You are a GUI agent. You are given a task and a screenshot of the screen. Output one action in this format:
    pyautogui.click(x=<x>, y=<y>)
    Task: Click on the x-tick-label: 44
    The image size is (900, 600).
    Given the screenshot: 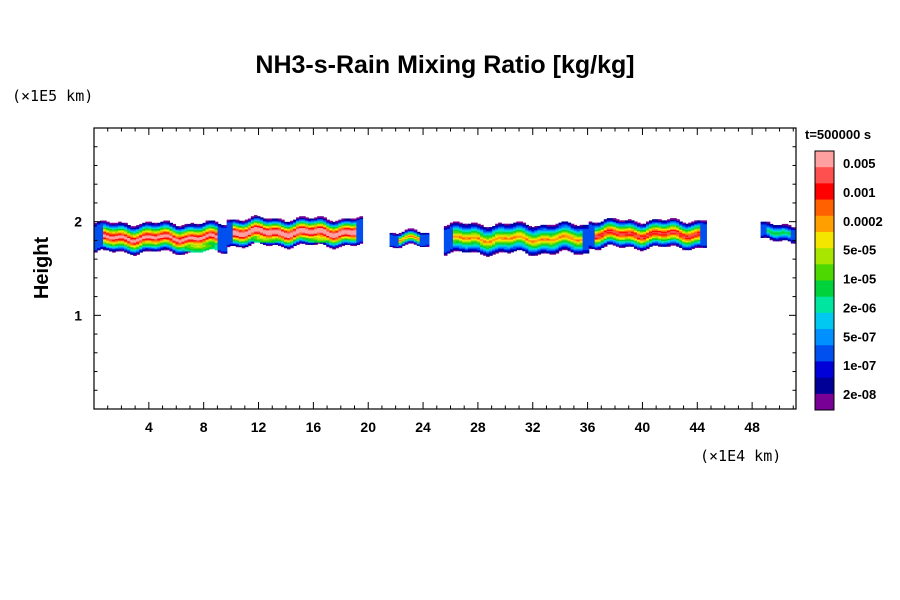 What is the action you would take?
    pyautogui.click(x=697, y=427)
    